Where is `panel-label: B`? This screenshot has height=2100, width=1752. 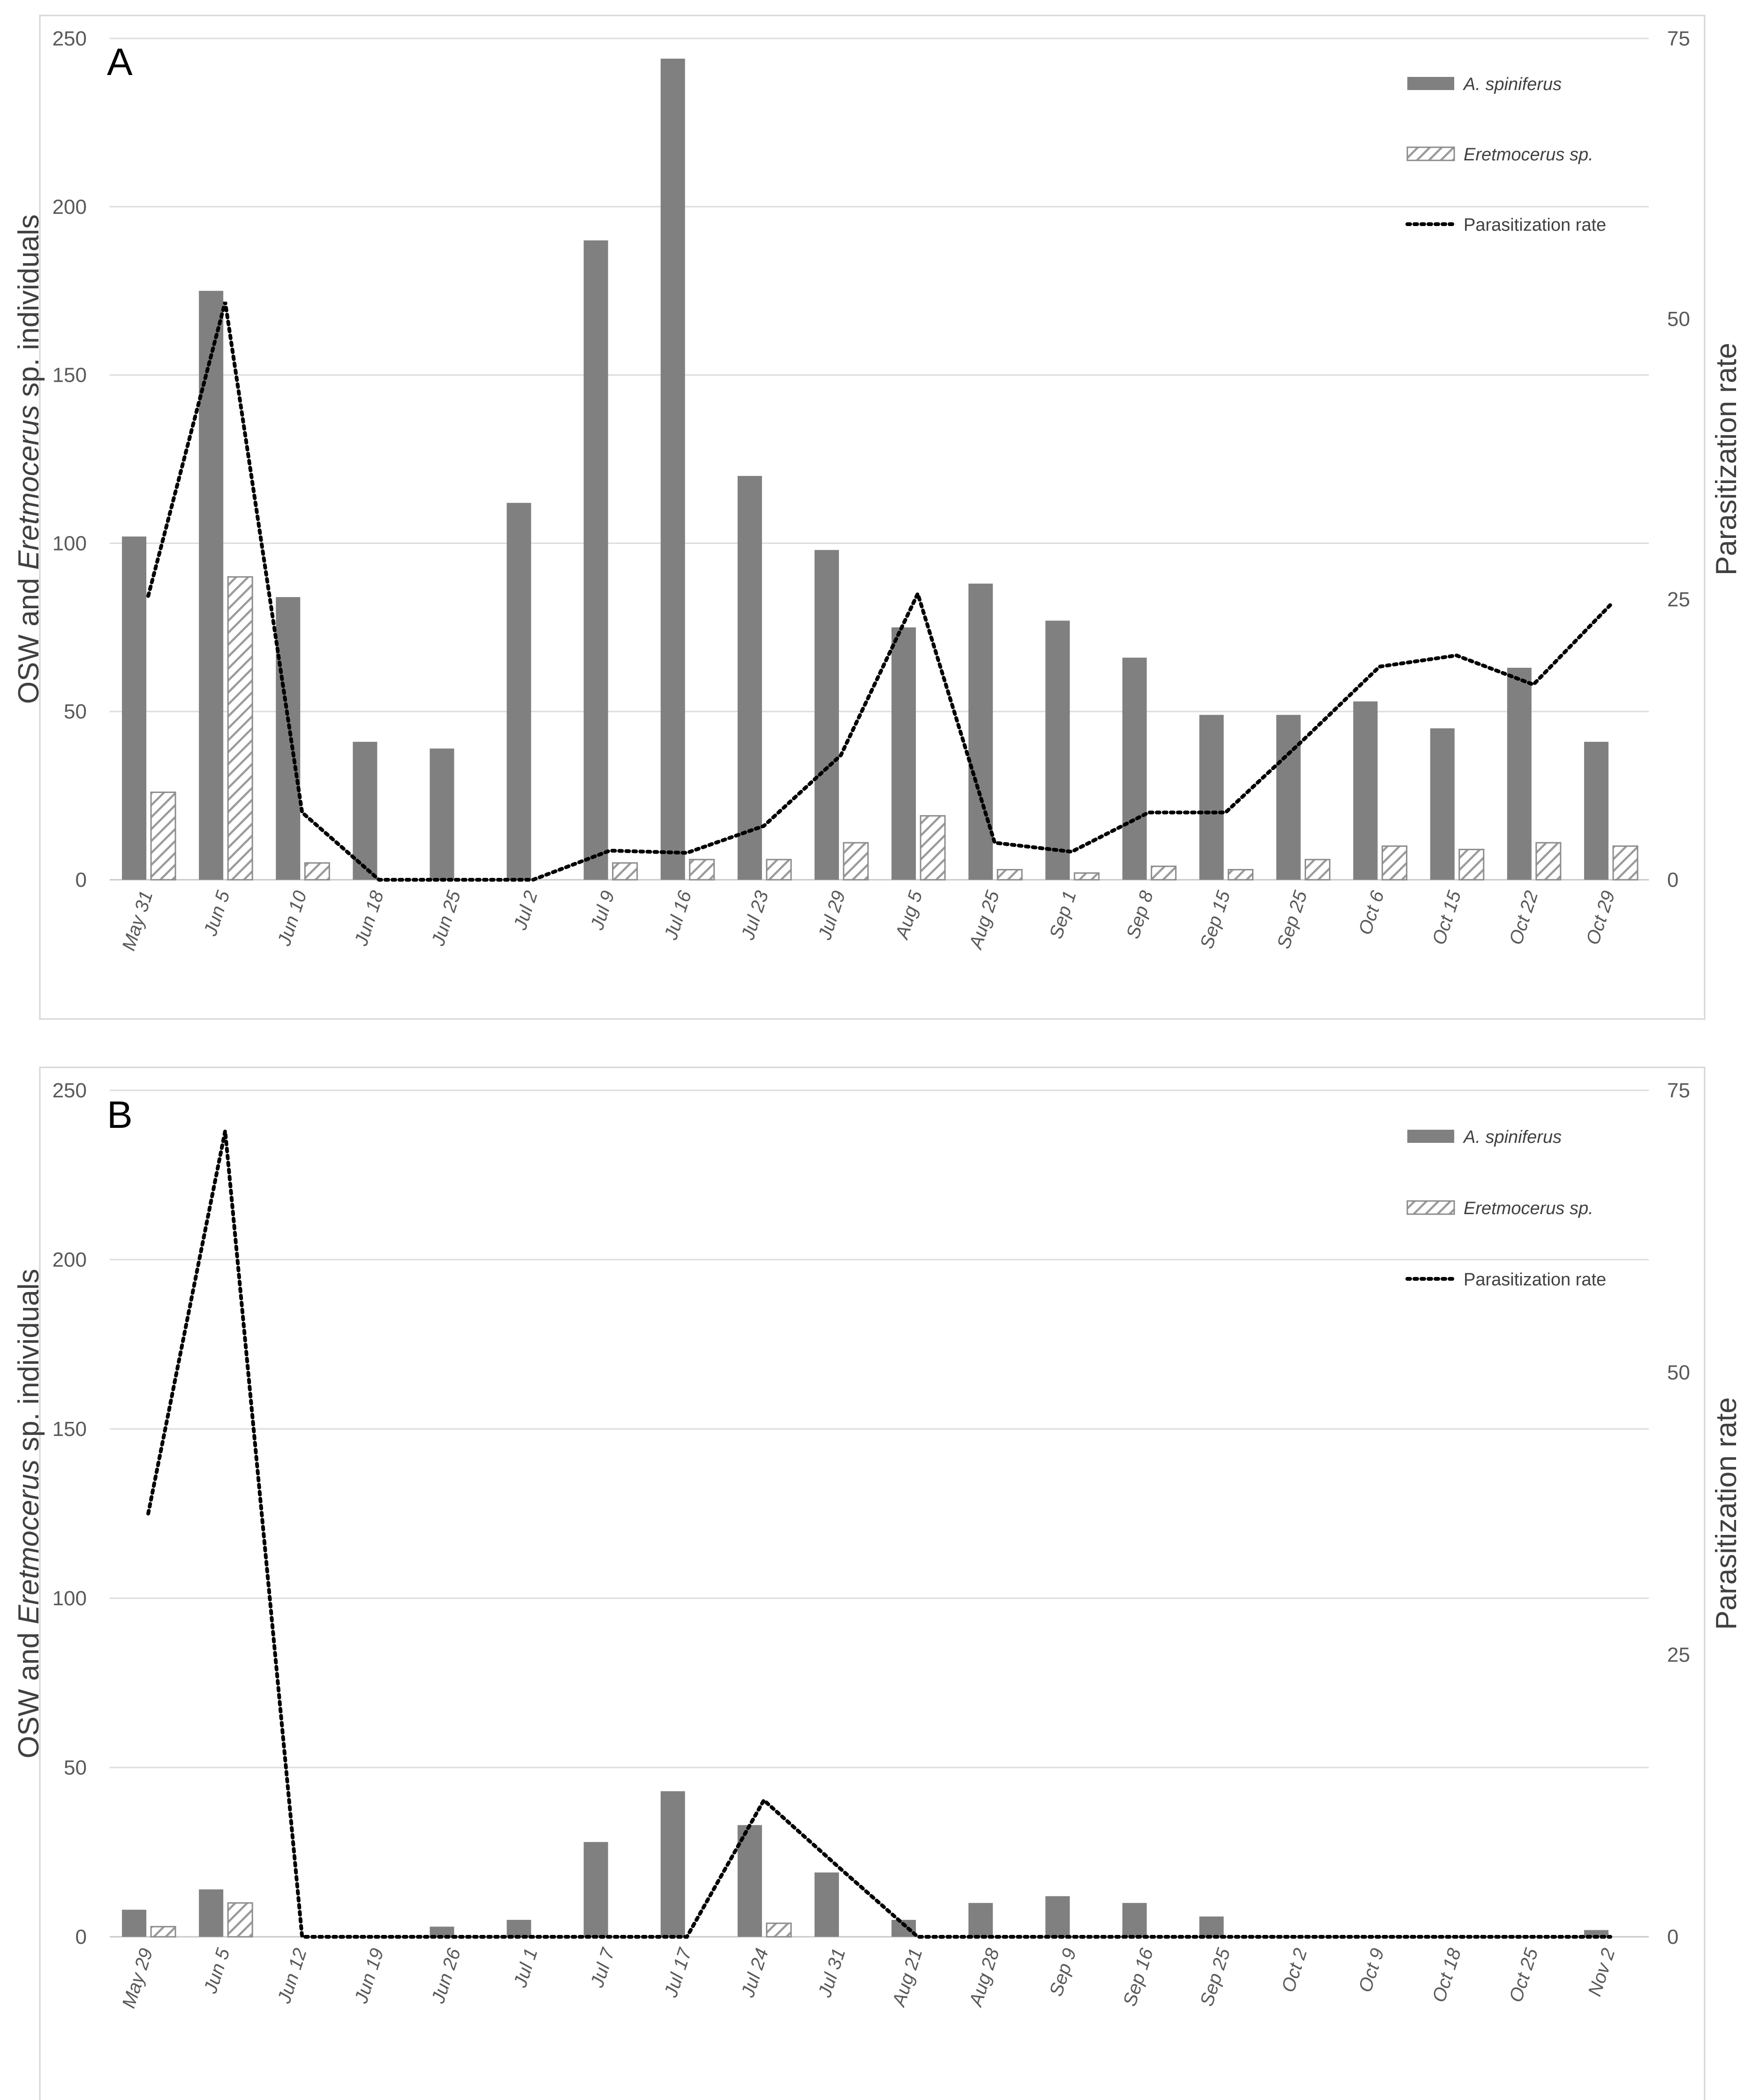 panel-label: B is located at coordinates (120, 1115).